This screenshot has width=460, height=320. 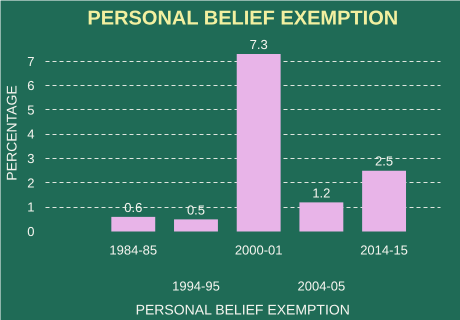 What do you see at coordinates (196, 210) in the screenshot?
I see `data-label: 0.5` at bounding box center [196, 210].